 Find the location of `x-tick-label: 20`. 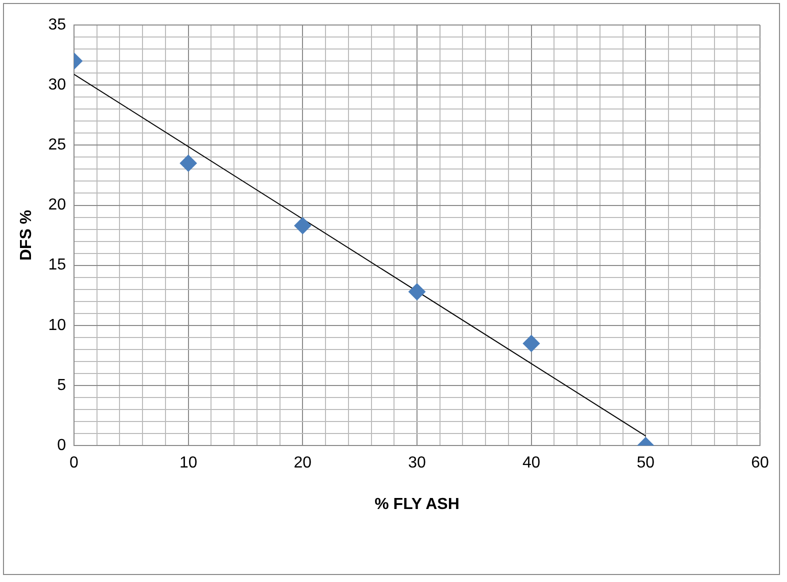

x-tick-label: 20 is located at coordinates (303, 463).